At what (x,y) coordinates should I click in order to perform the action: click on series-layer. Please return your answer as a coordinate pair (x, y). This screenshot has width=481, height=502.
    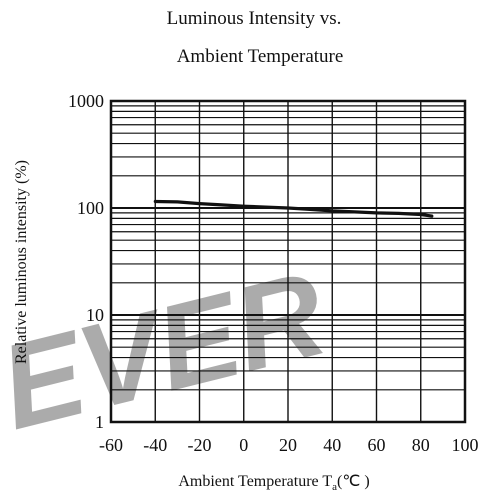
    Looking at the image, I should click on (293, 208).